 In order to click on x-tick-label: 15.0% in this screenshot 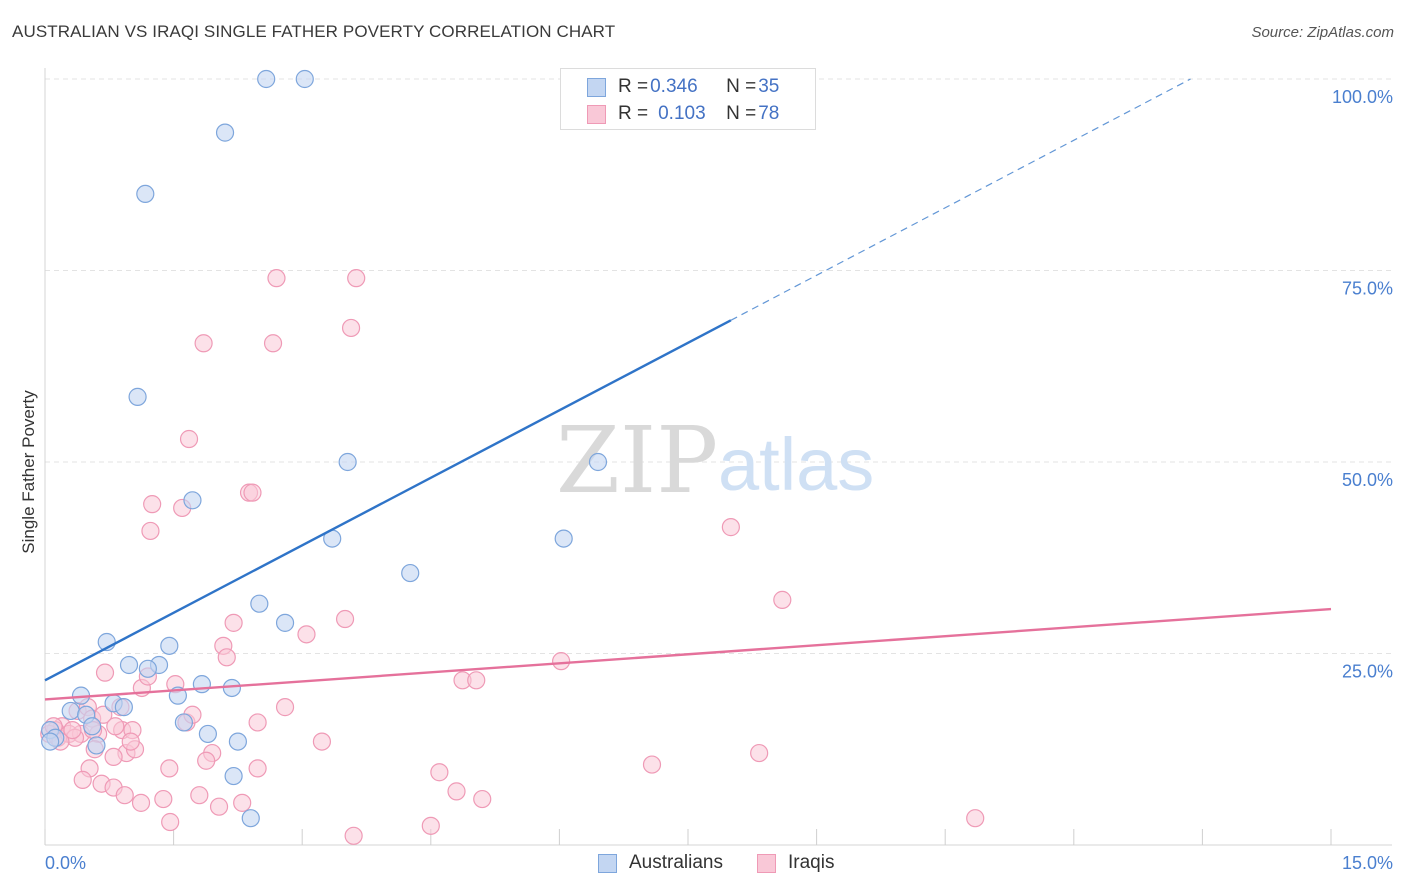, I will do `click(1367, 863)`.